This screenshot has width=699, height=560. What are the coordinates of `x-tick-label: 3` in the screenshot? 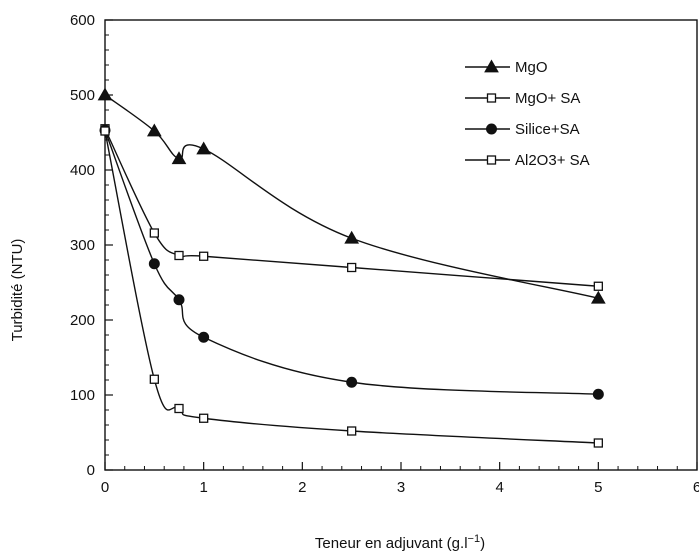 It's located at (401, 487).